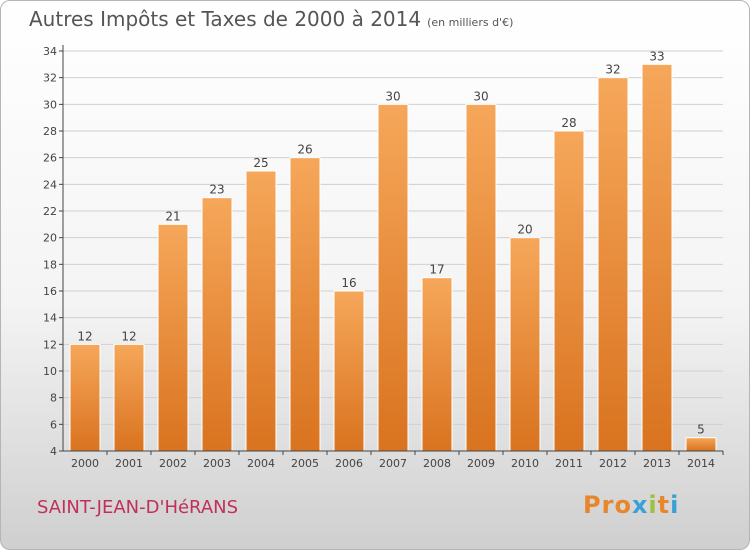 The image size is (750, 550). What do you see at coordinates (701, 430) in the screenshot?
I see `data-label: 5` at bounding box center [701, 430].